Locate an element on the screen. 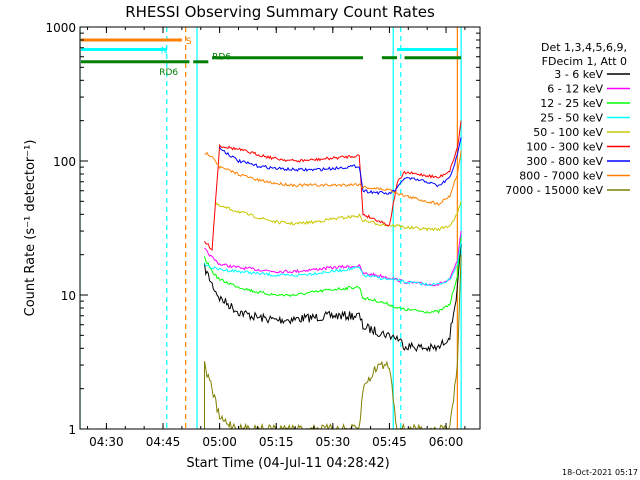 This screenshot has height=480, width=640. legend-header-1: FDecim 1, Att 0 is located at coordinates (584, 61).